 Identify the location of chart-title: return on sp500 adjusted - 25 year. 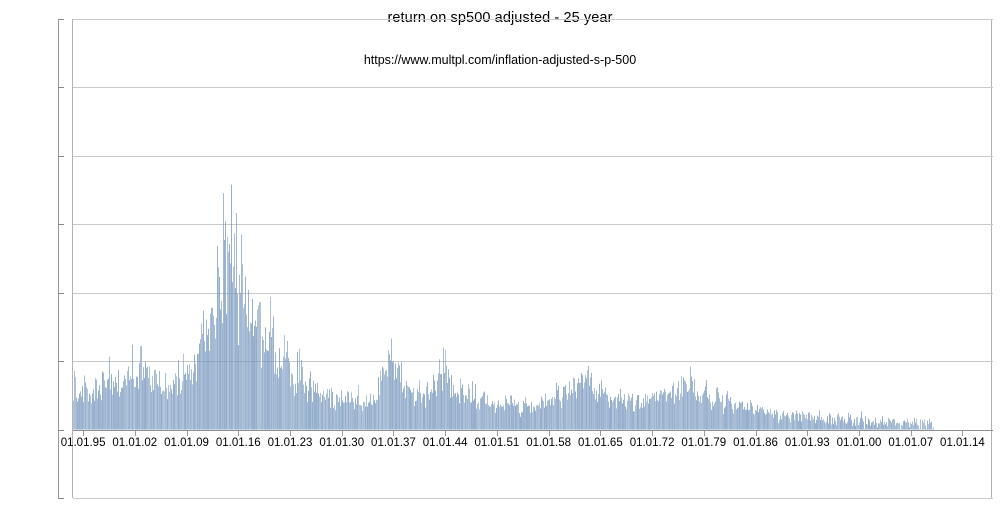
(500, 18).